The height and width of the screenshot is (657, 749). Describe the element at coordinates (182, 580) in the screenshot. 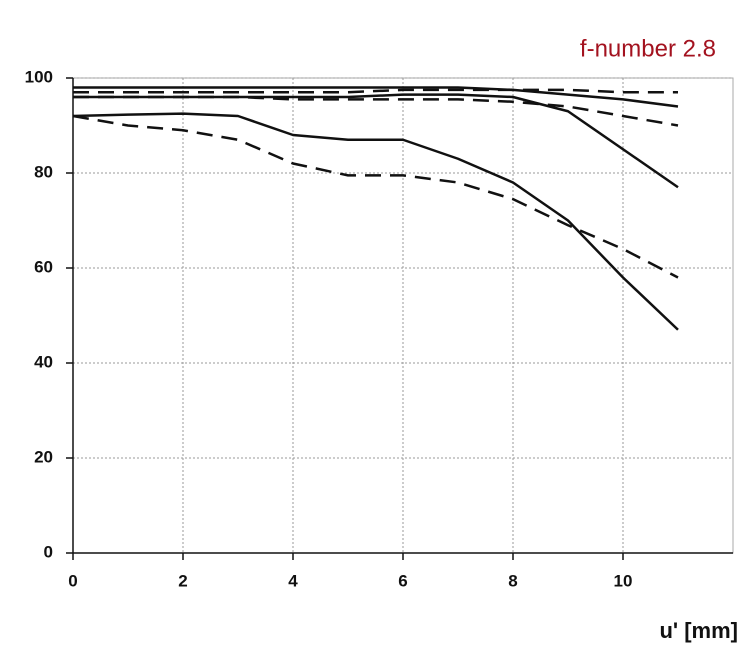

I see `x-tick-label: 2` at that location.